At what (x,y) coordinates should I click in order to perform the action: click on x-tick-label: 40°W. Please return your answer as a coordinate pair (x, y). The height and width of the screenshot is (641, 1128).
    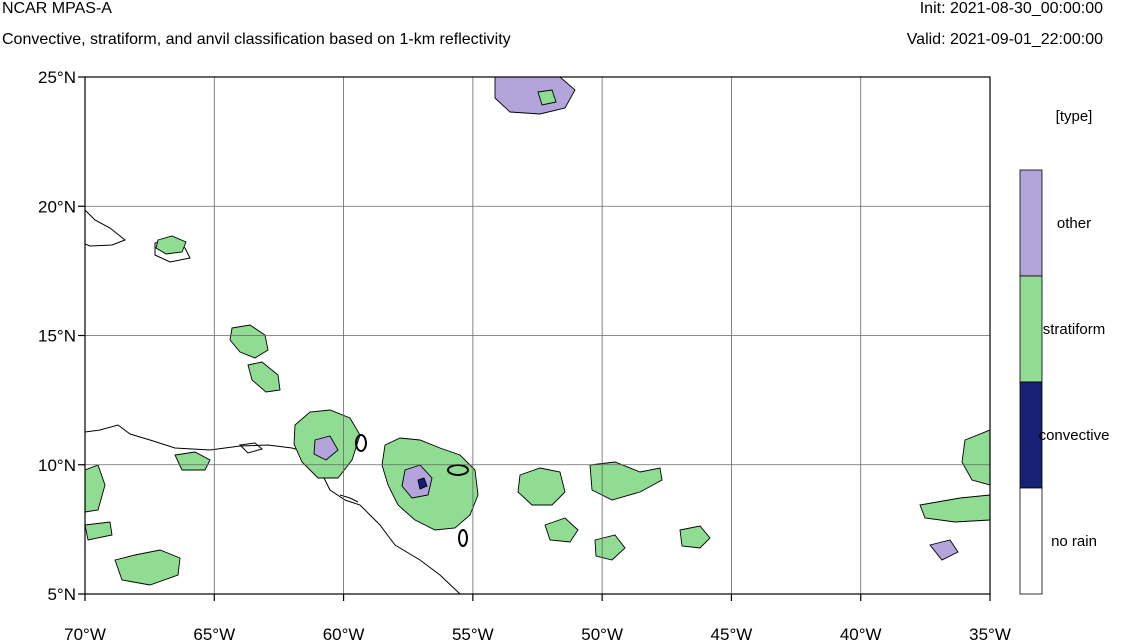
    Looking at the image, I should click on (861, 633).